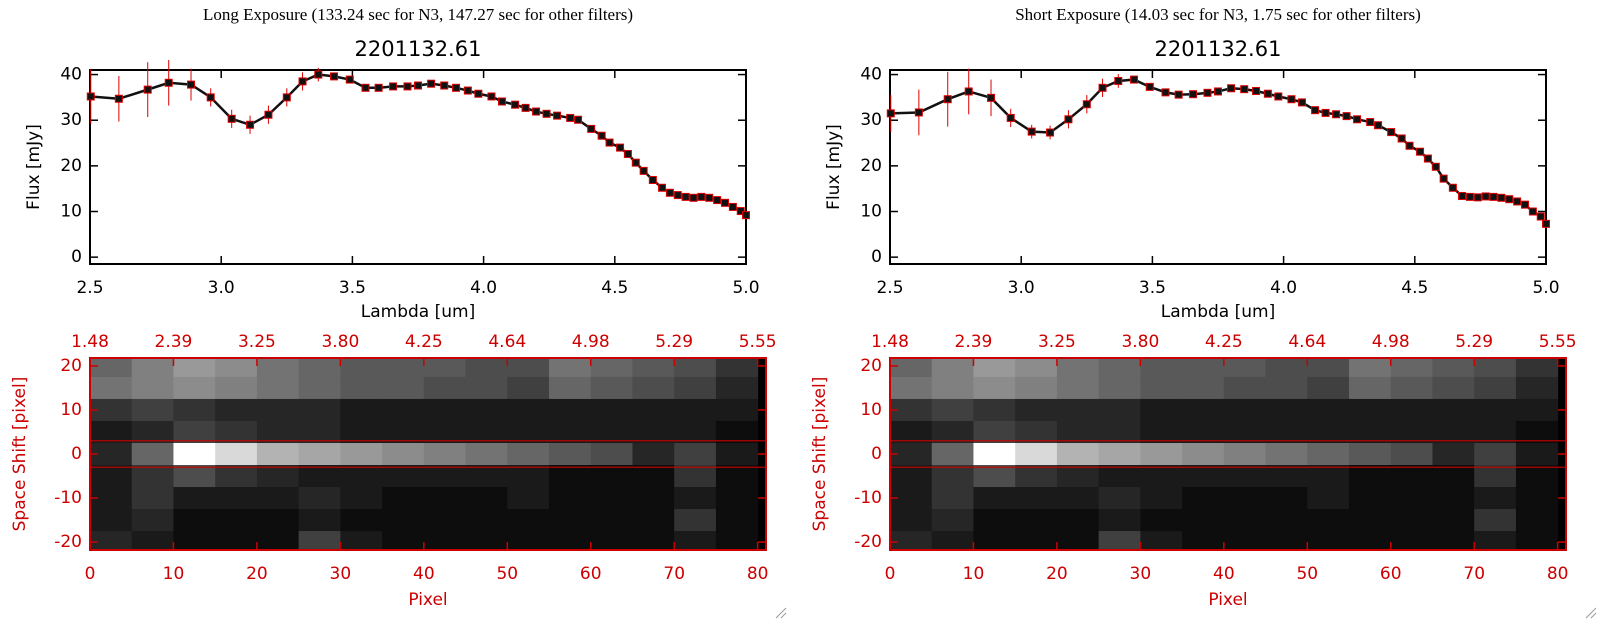 The width and height of the screenshot is (1600, 630). I want to click on y-tick-label: 30, so click(71, 120).